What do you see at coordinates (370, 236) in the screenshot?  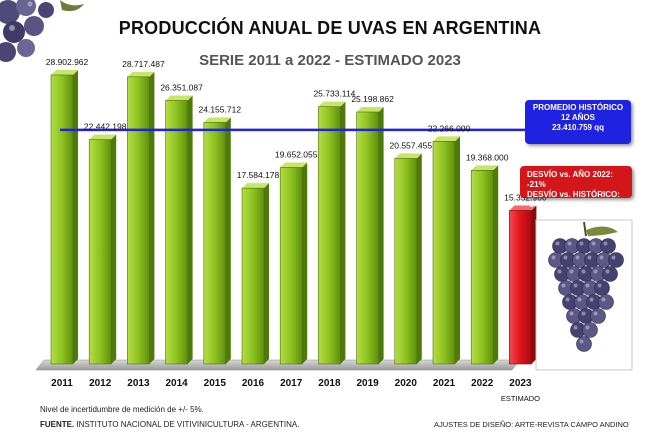 I see `bar-2019` at bounding box center [370, 236].